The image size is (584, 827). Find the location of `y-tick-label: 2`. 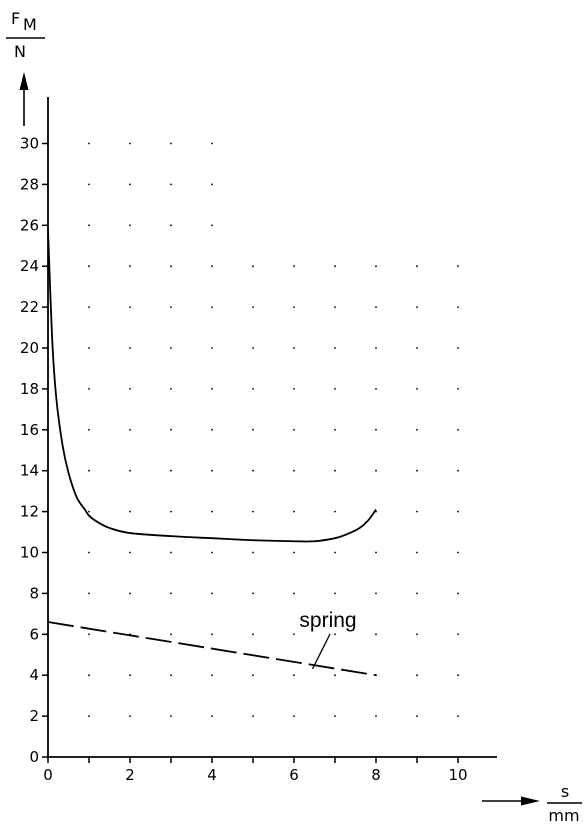

y-tick-label: 2 is located at coordinates (34, 716).